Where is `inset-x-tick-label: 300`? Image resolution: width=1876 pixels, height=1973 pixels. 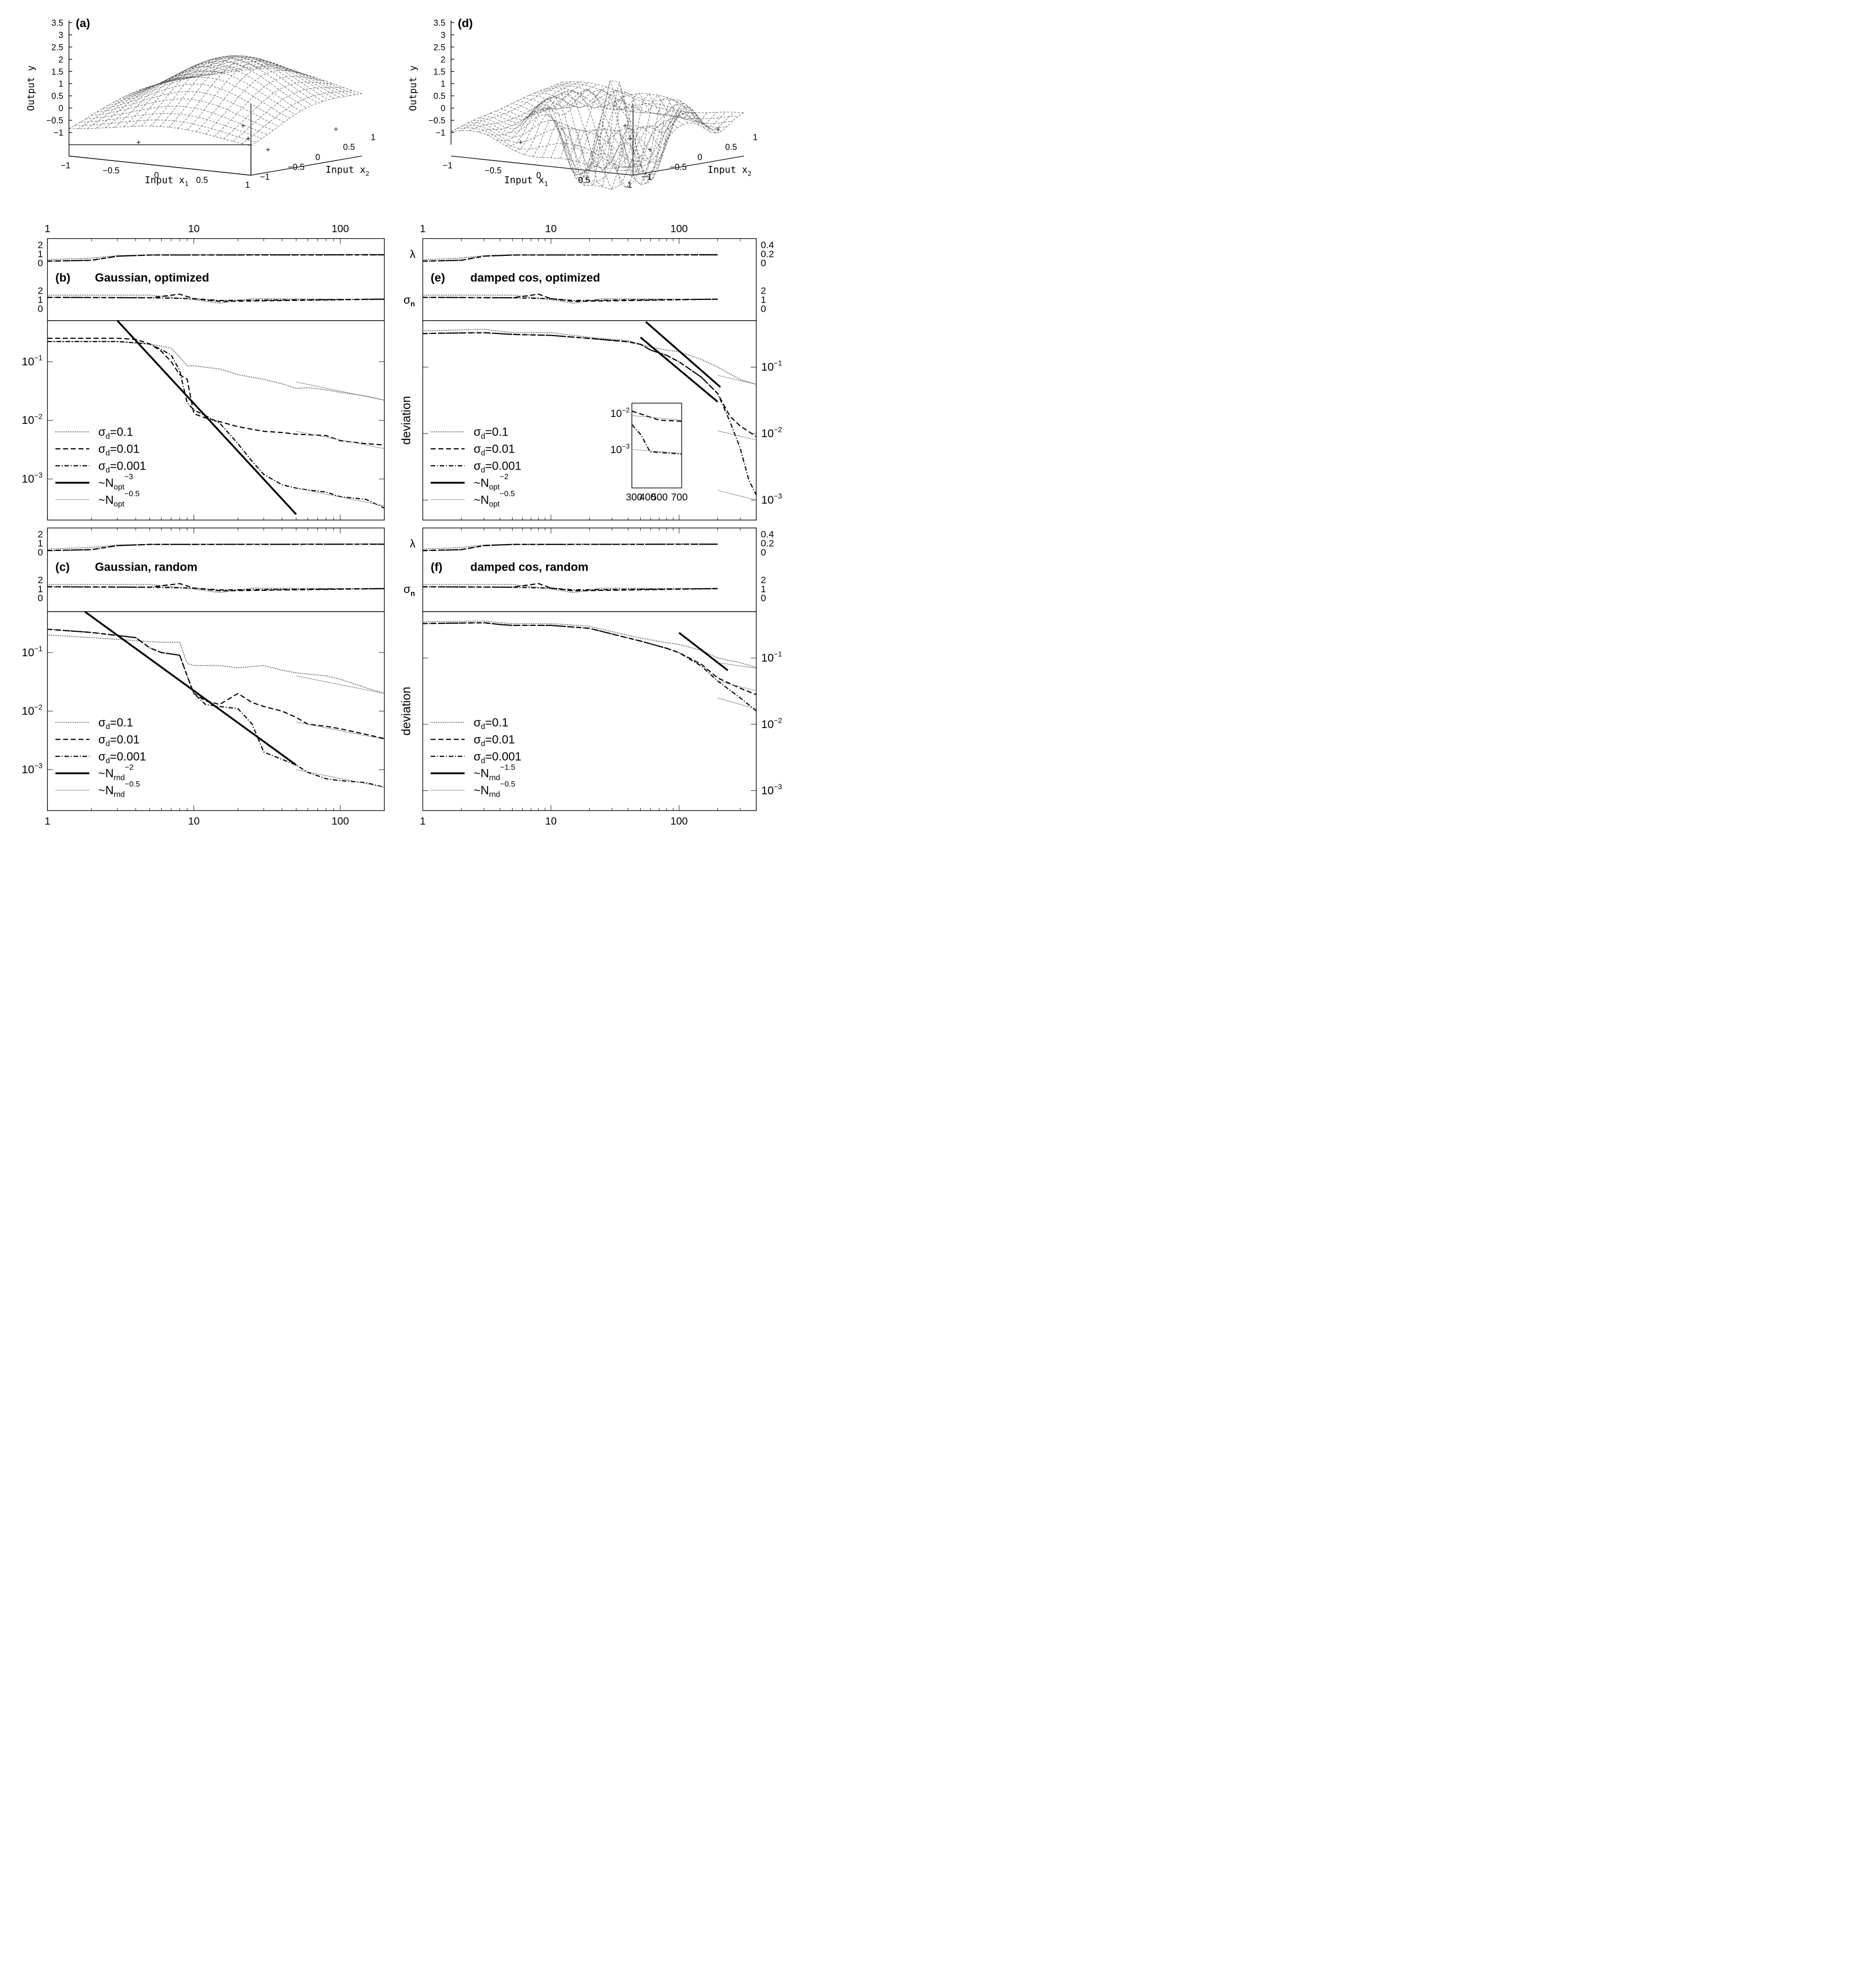
inset-x-tick-label: 300 is located at coordinates (634, 497).